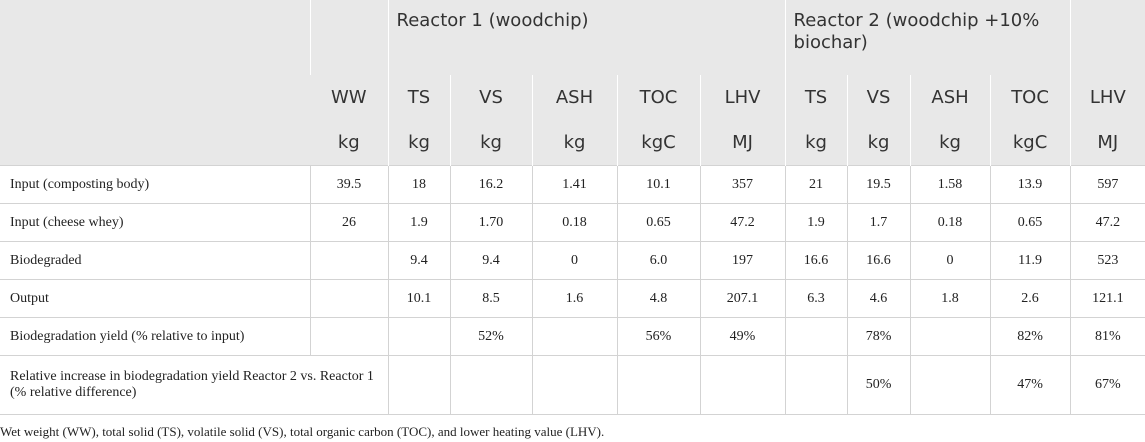 This screenshot has width=1145, height=442. I want to click on cell: 0.18, so click(950, 222).